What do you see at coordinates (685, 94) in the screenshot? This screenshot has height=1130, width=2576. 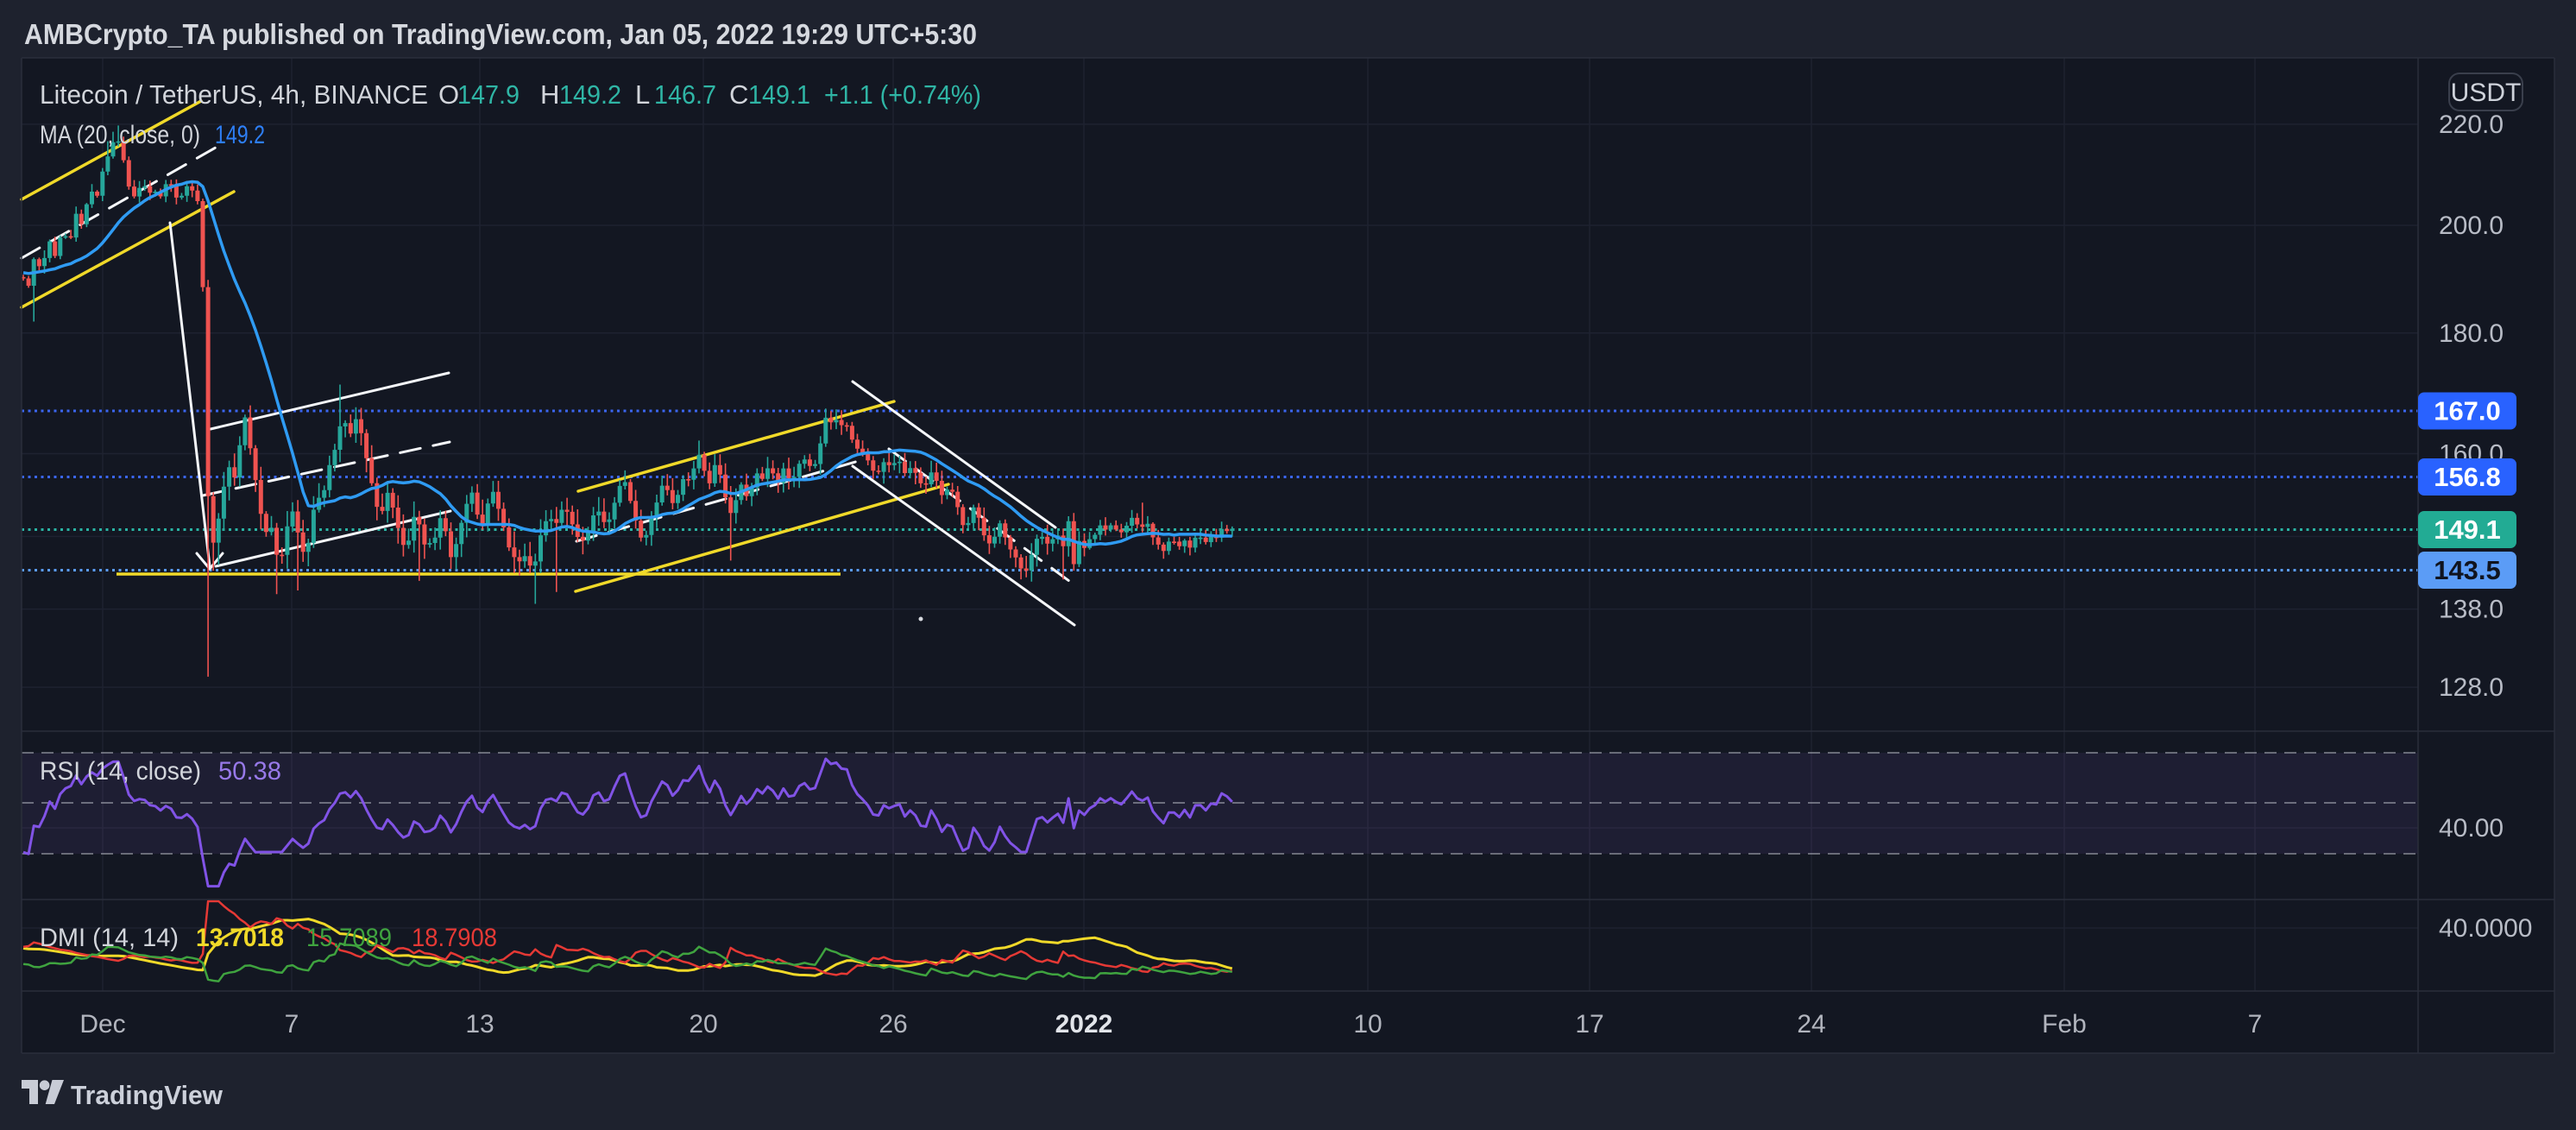 I see `svg-text: 146.7` at bounding box center [685, 94].